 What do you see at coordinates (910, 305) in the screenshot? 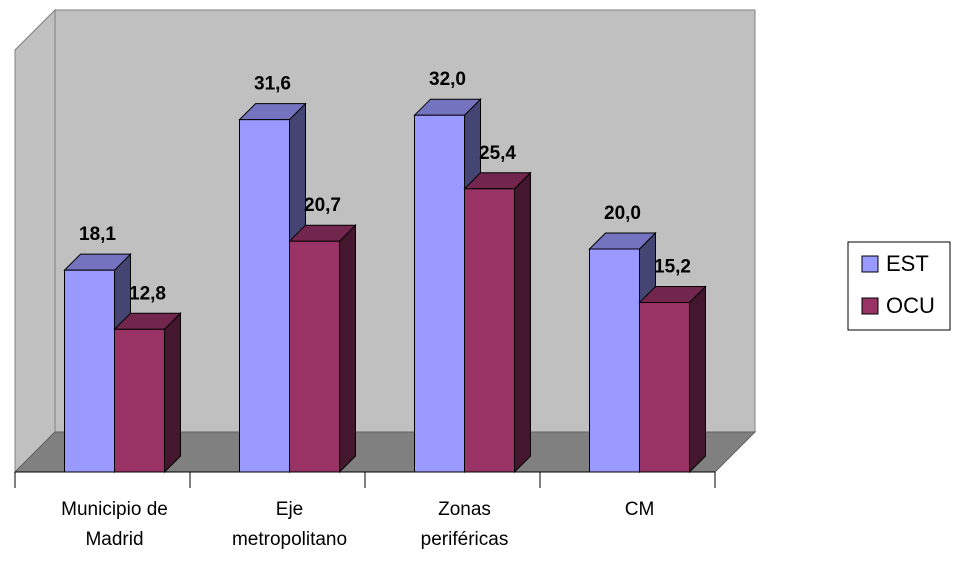
I see `legend-label-ocu: OCU` at bounding box center [910, 305].